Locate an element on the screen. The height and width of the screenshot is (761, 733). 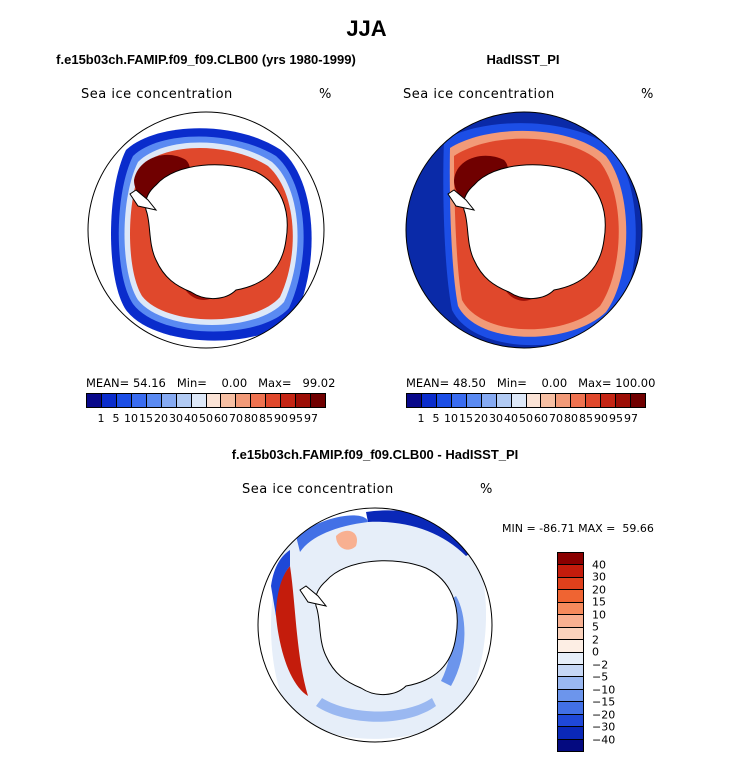
polar-map-obs is located at coordinates (524, 230).